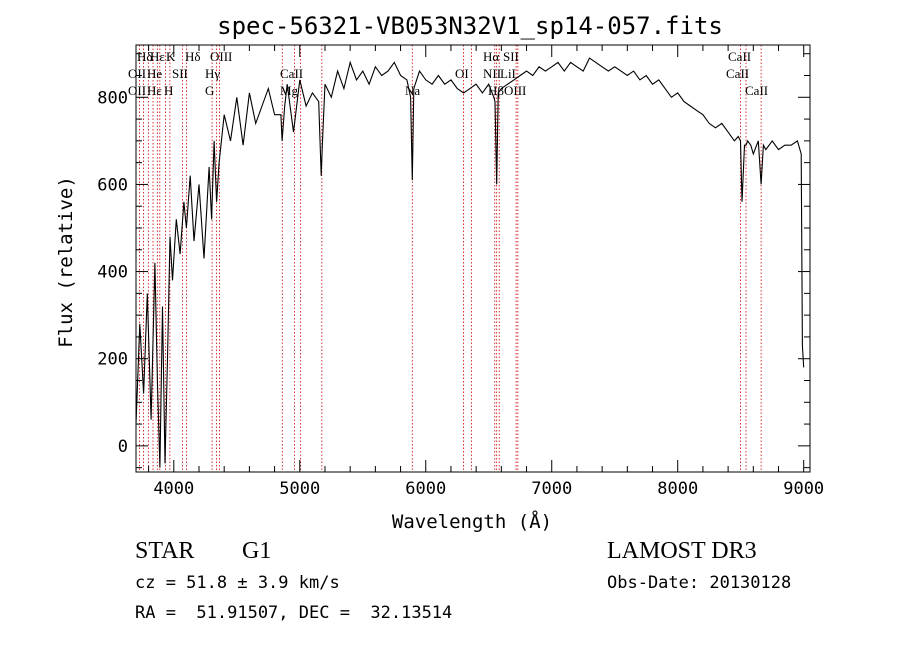 The image size is (900, 649). I want to click on x-tick-label: 7000, so click(551, 489).